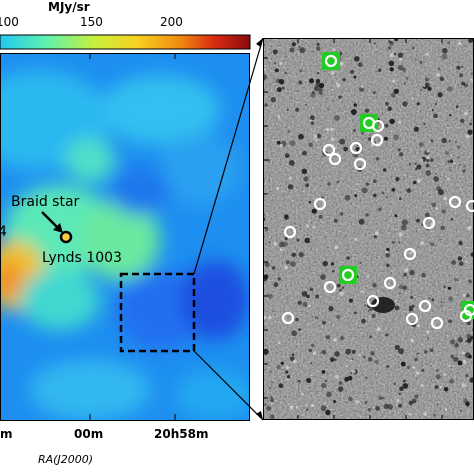  What do you see at coordinates (228, 156) in the screenshot?
I see `zoom-connector-top` at bounding box center [228, 156].